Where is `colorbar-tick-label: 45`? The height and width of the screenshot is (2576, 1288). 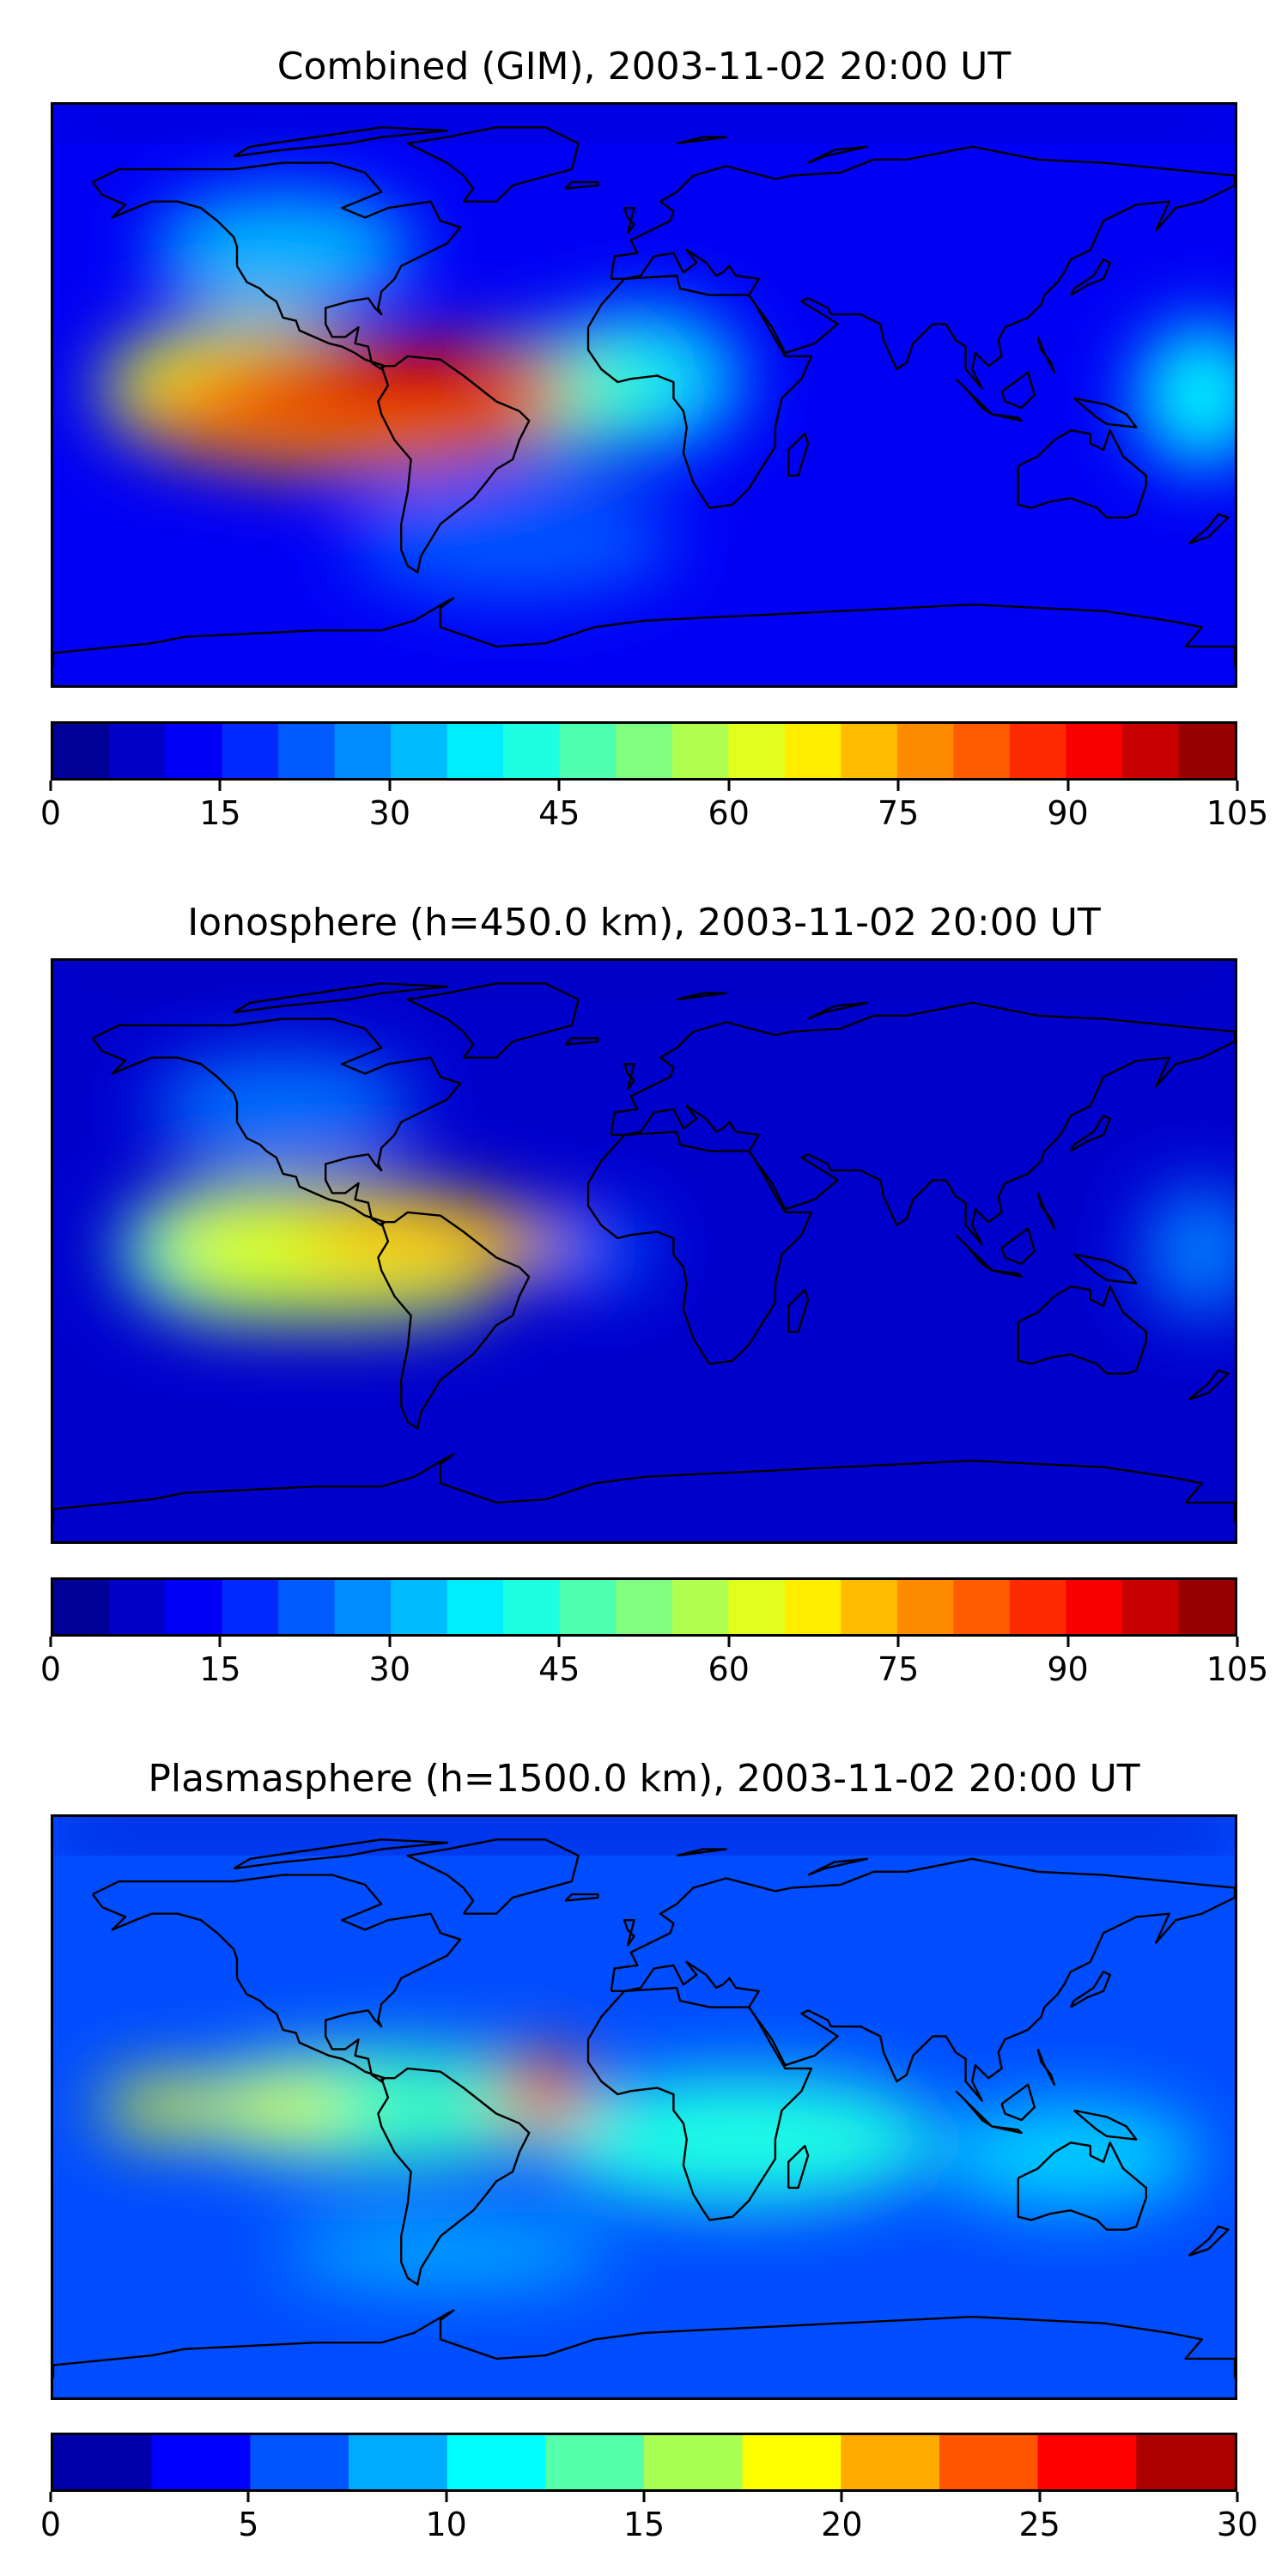
colorbar-tick-label: 45 is located at coordinates (559, 813).